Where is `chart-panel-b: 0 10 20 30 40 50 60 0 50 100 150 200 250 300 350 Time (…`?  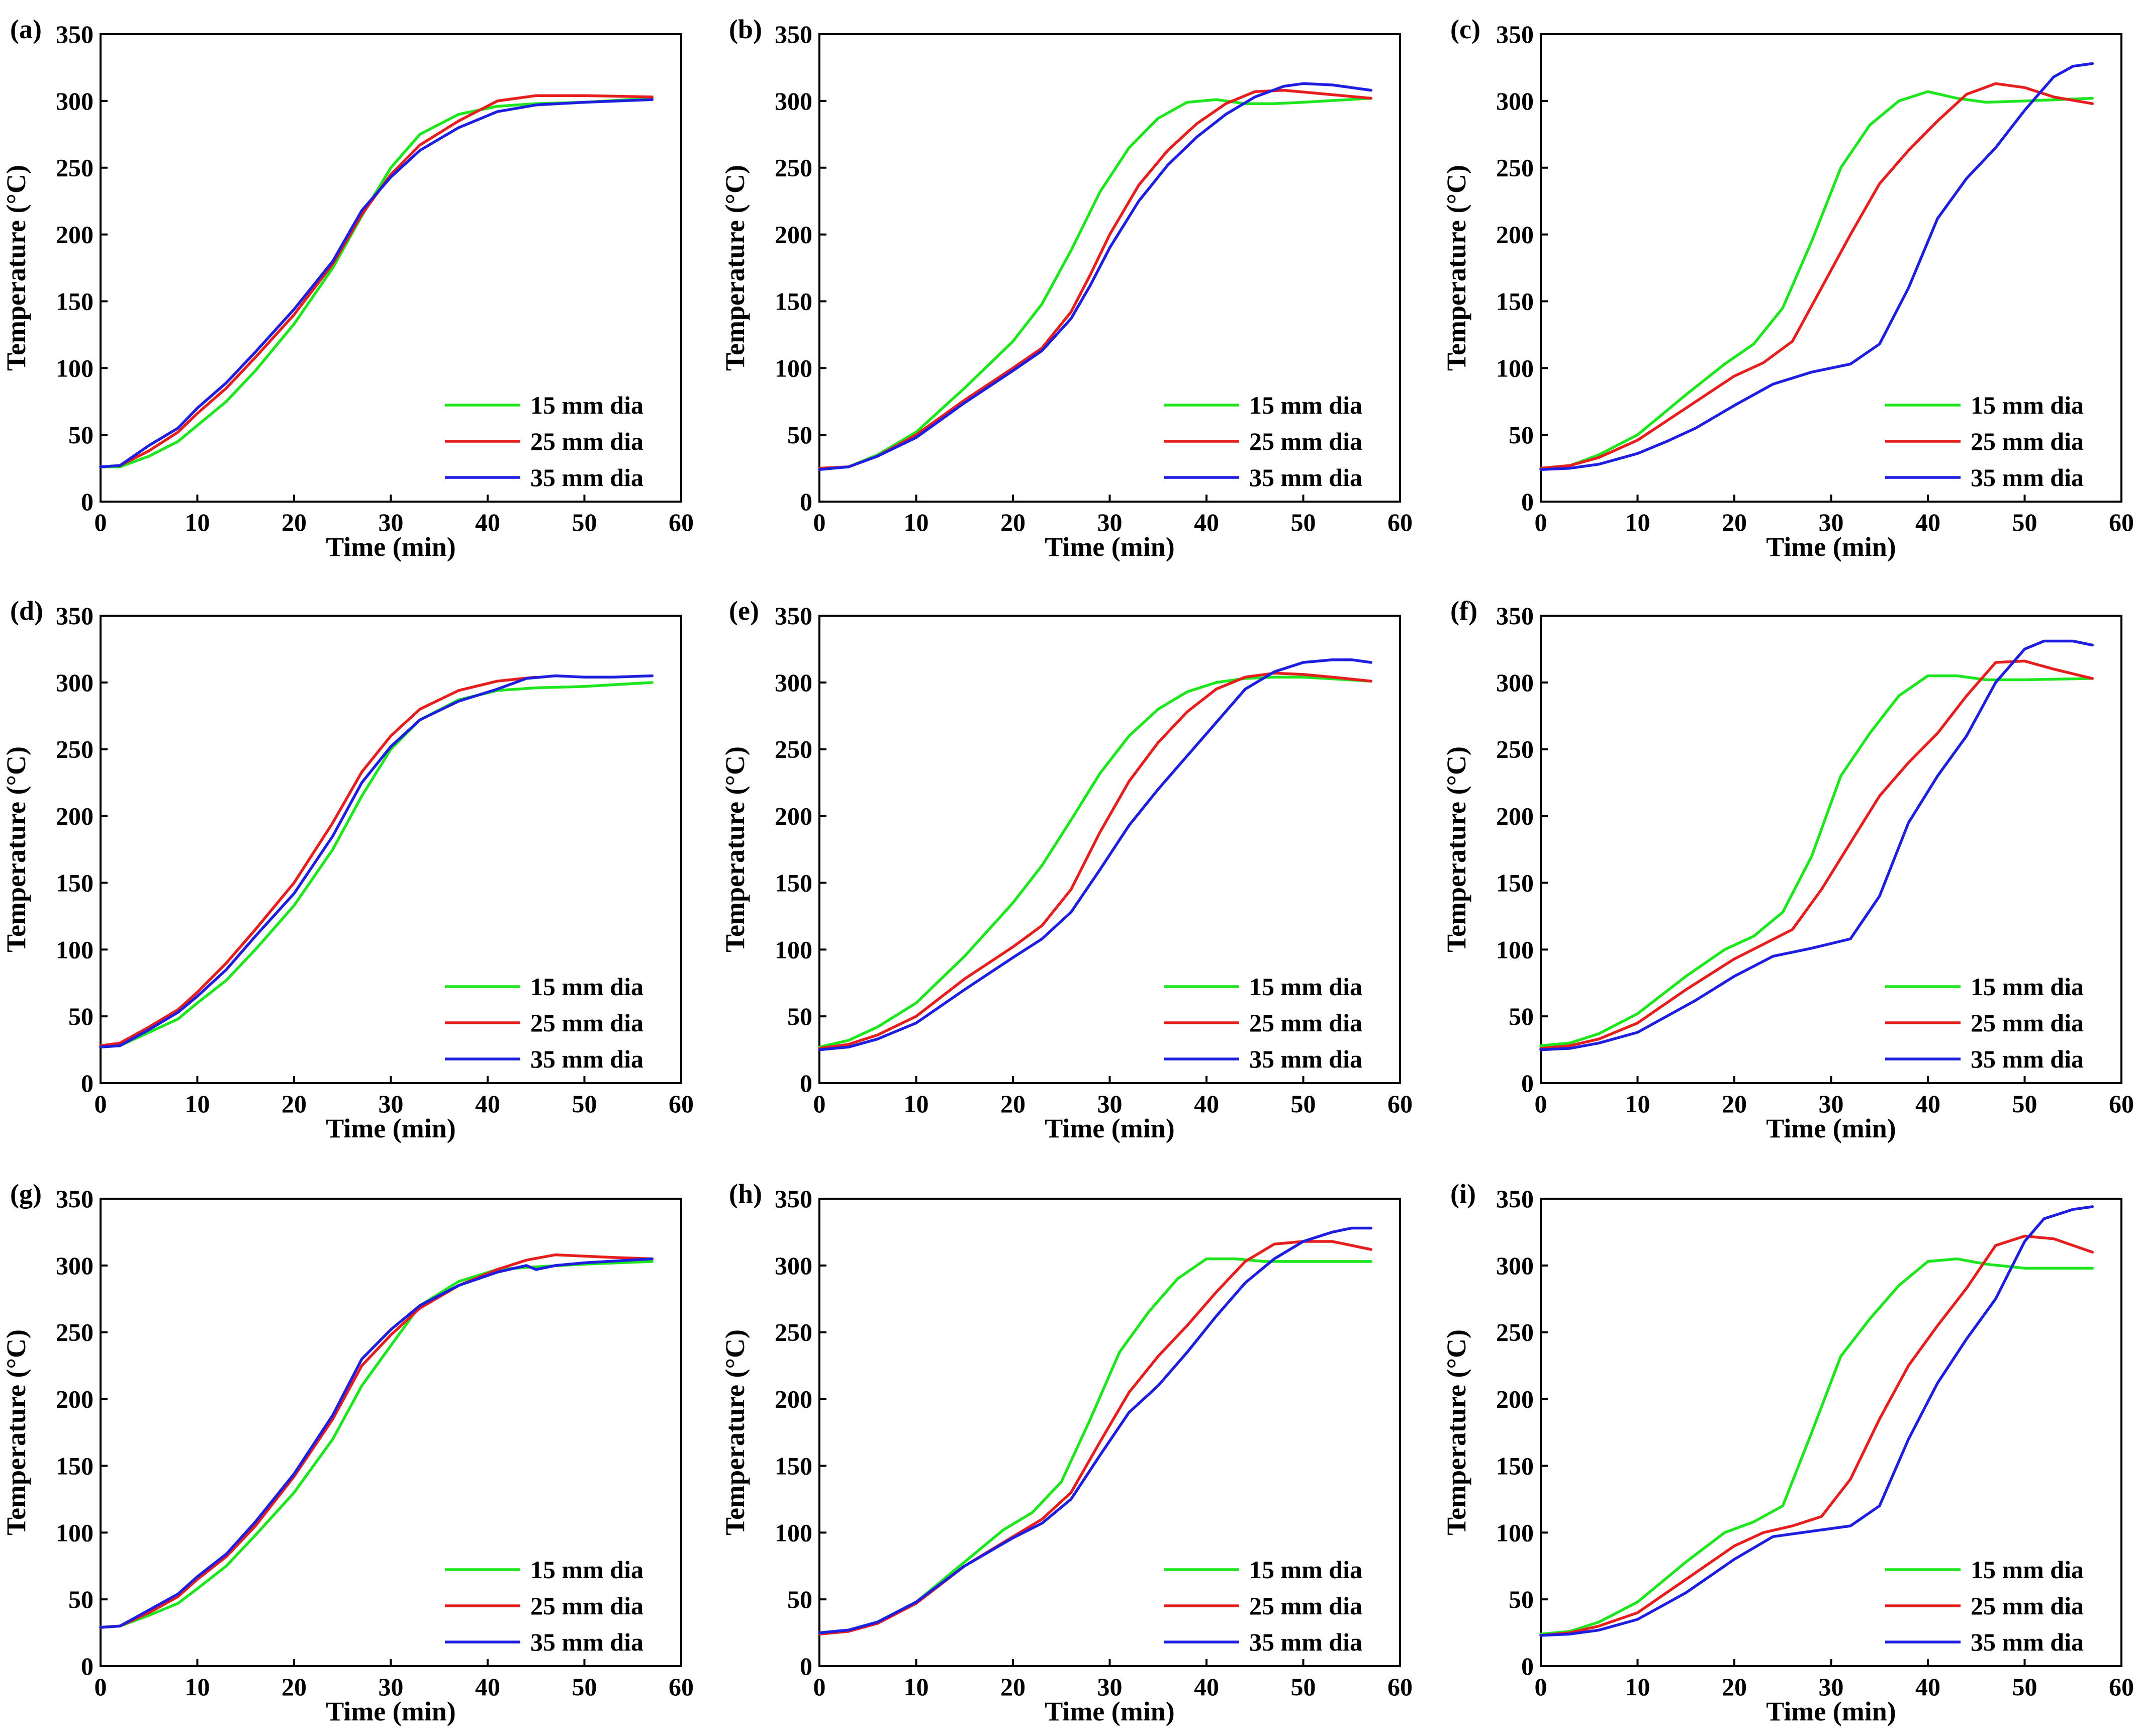 chart-panel-b: 0 10 20 30 40 50 60 0 50 100 150 200 250 300 350 Time (… is located at coordinates (1066, 288).